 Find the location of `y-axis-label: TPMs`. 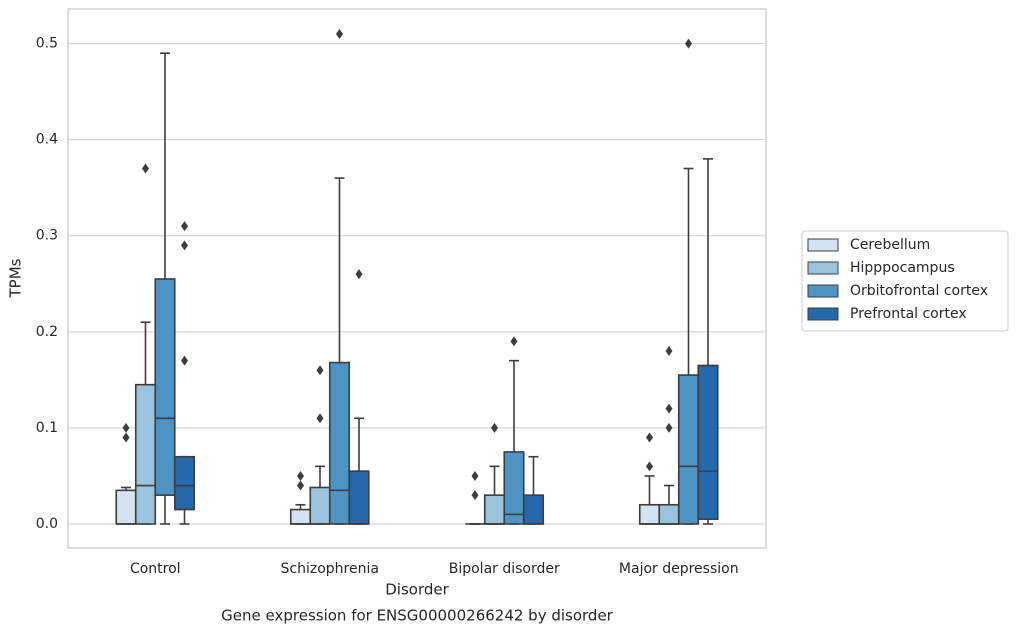

y-axis-label: TPMs is located at coordinates (16, 278).